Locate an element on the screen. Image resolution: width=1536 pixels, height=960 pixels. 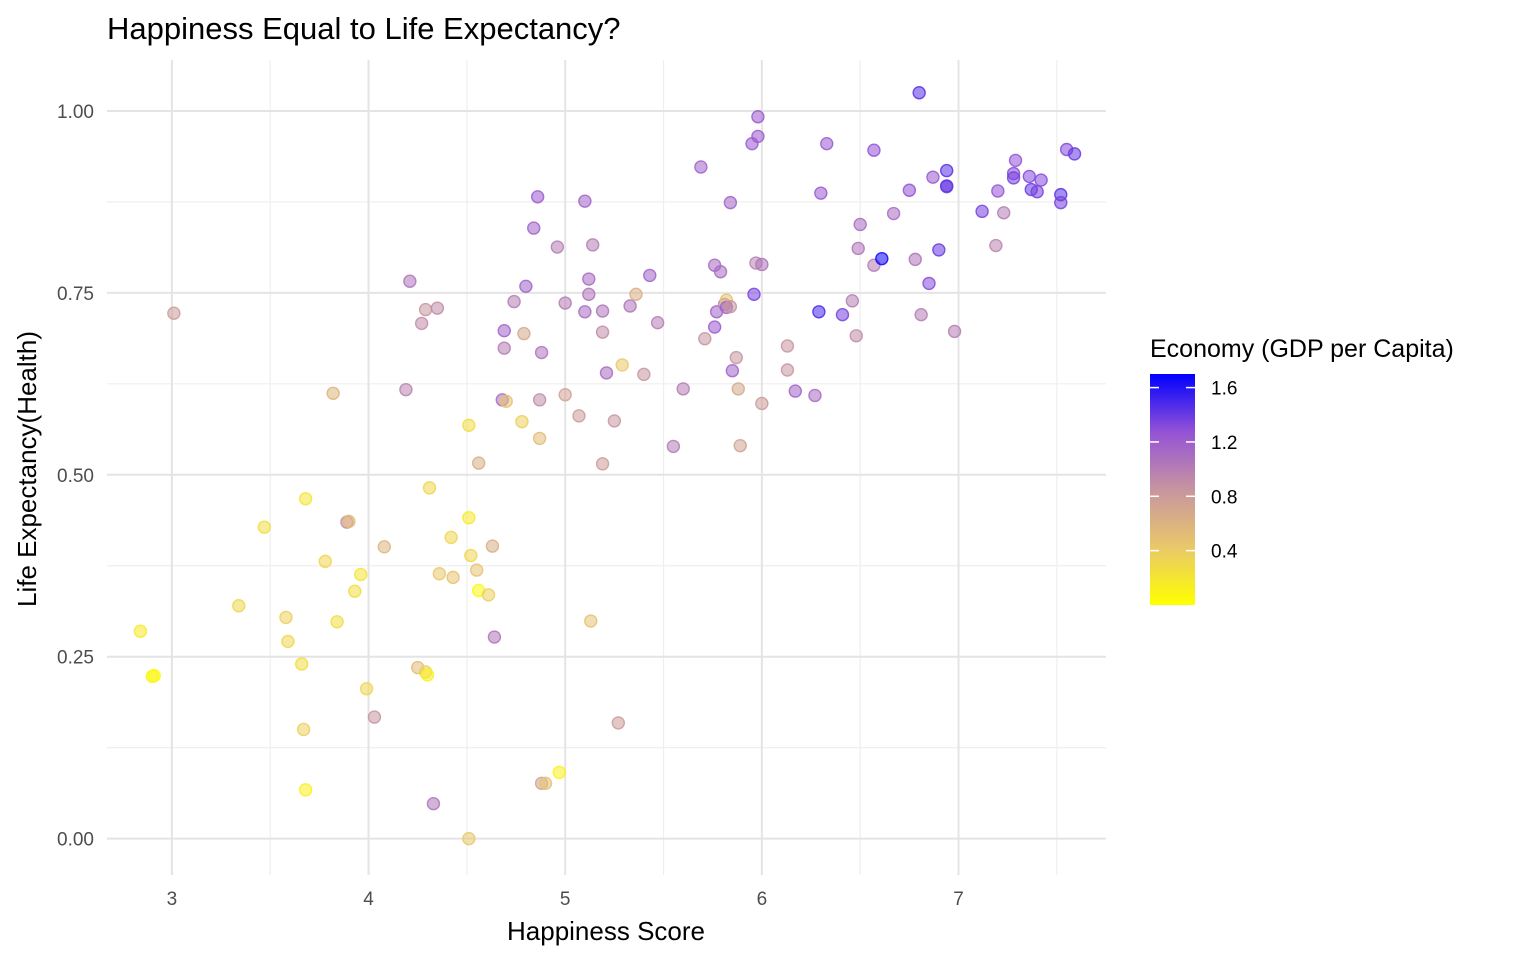
y-tick-label: 0.25 is located at coordinates (75, 658).